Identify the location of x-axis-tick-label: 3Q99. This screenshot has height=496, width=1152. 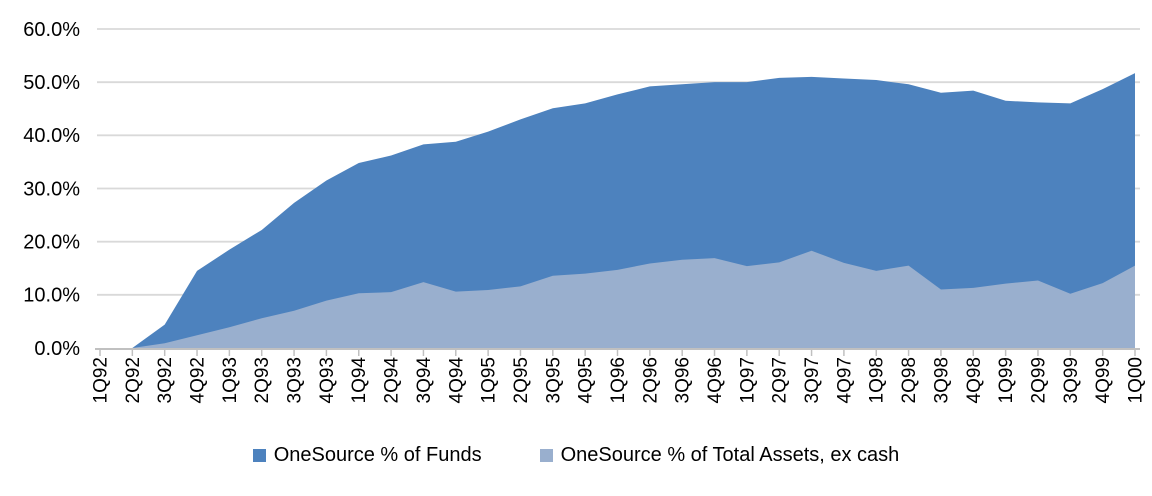
(1071, 380).